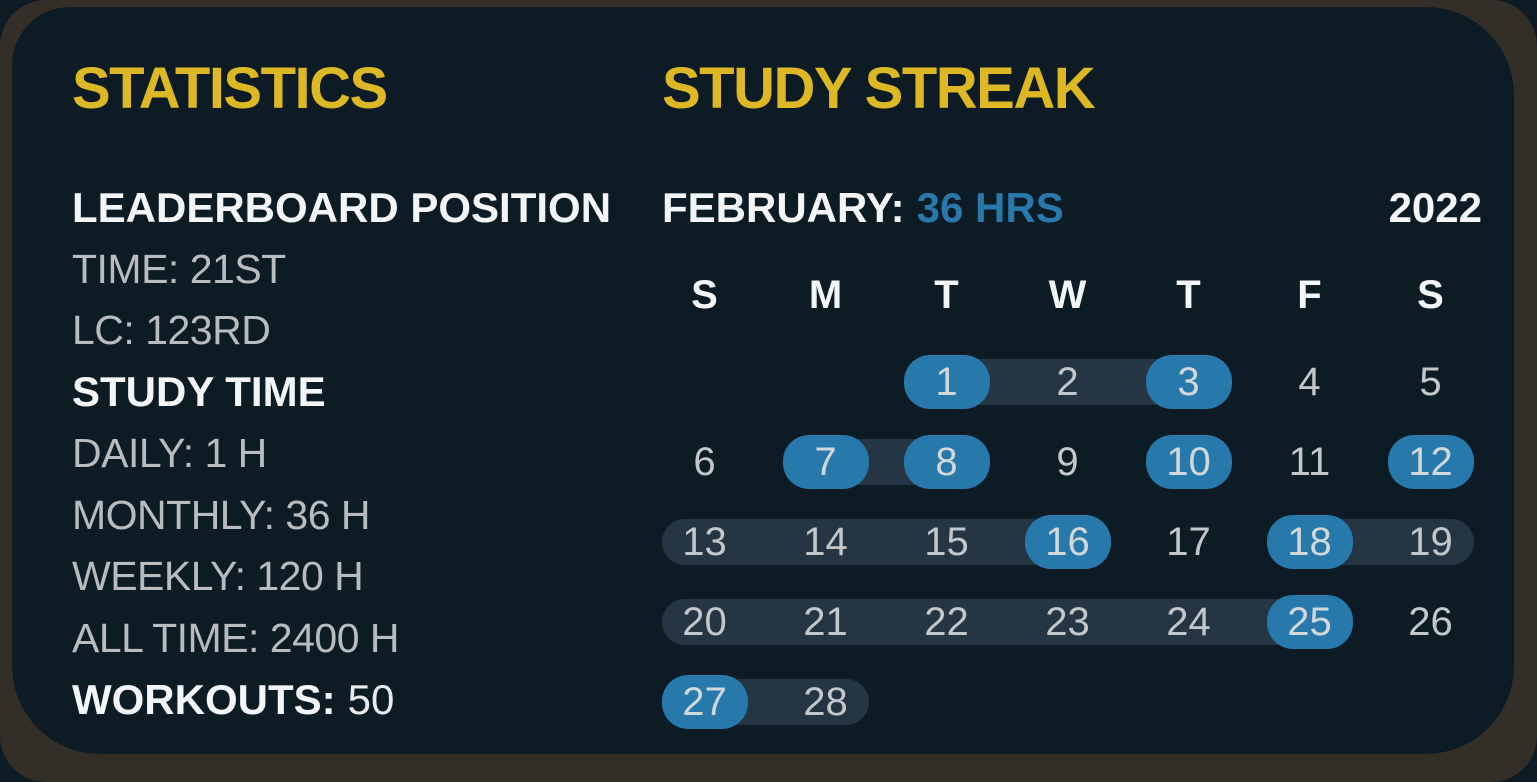  I want to click on studied-day-chip: 7, so click(825, 462).